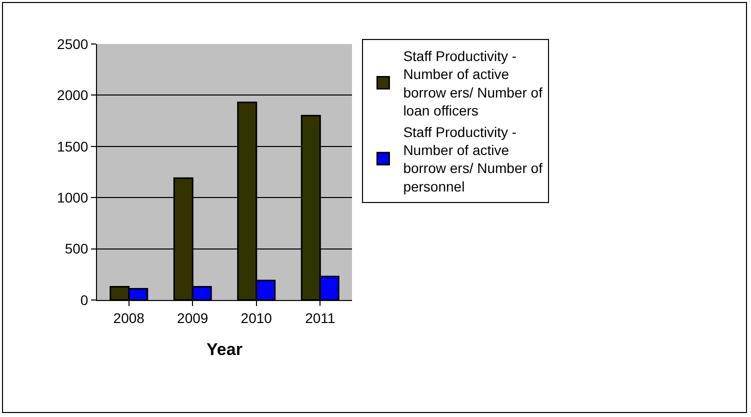  Describe the element at coordinates (72, 146) in the screenshot. I see `y-tick-label: 1500` at that location.